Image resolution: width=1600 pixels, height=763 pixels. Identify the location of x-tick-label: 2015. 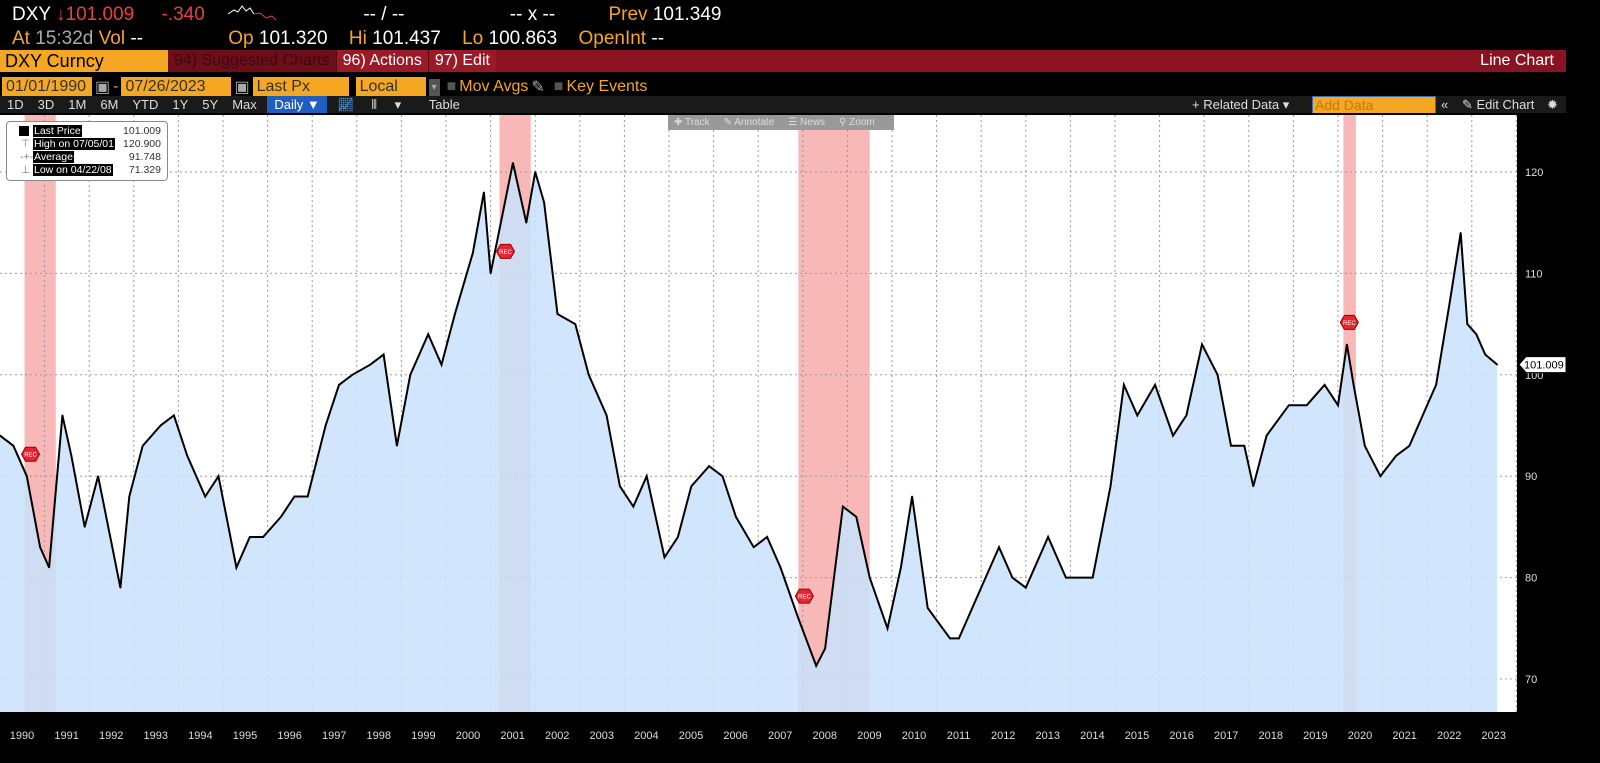
(1137, 736).